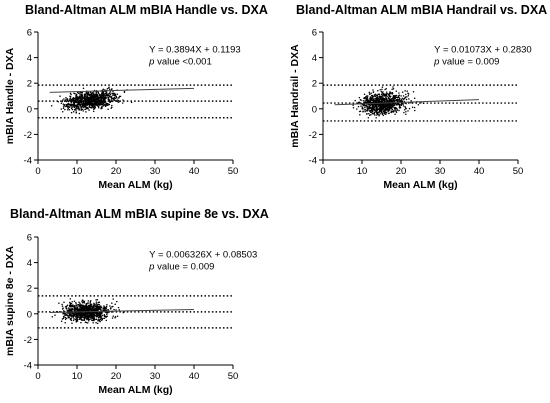 The height and width of the screenshot is (403, 550). I want to click on x-tick-label: 10, so click(362, 171).